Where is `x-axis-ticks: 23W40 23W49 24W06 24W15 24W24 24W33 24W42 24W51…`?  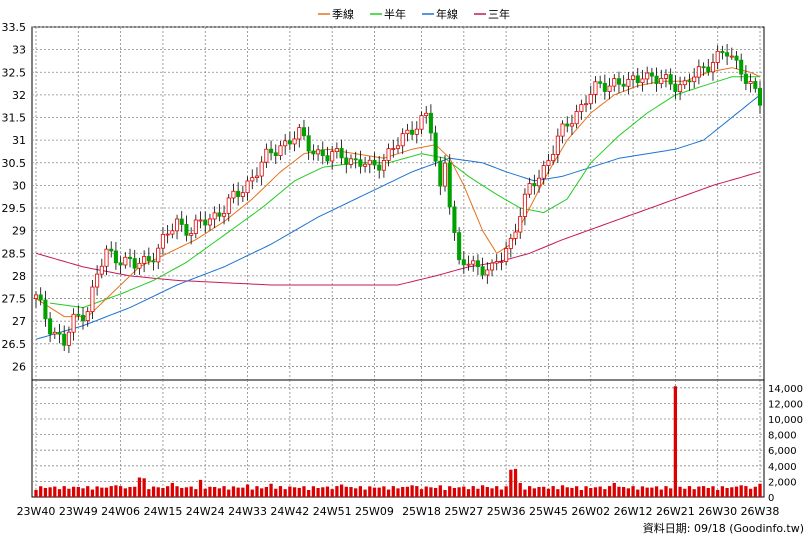
x-axis-ticks: 23W40 23W49 24W06 24W15 24W24 24W33 24W42 24W51… is located at coordinates (398, 511).